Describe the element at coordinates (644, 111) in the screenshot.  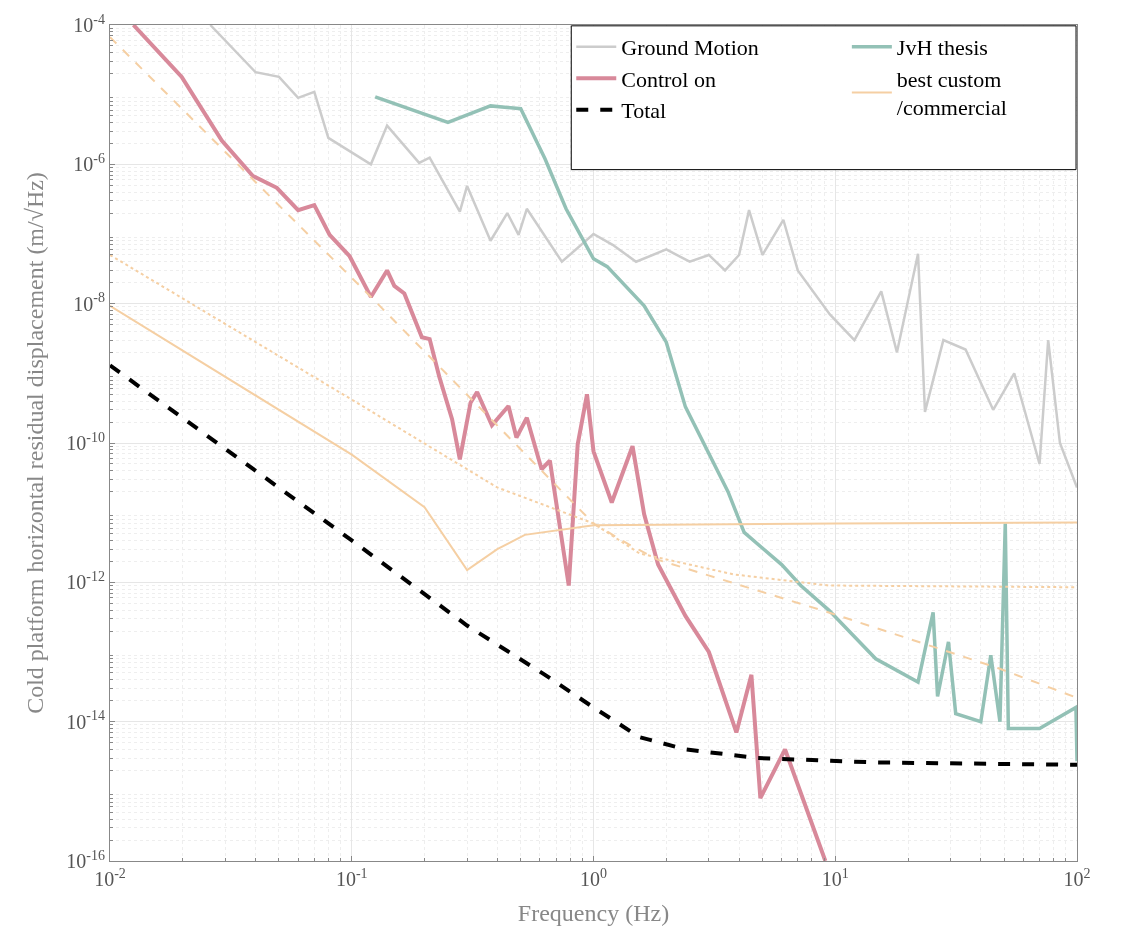
I see `legend-label: Total` at that location.